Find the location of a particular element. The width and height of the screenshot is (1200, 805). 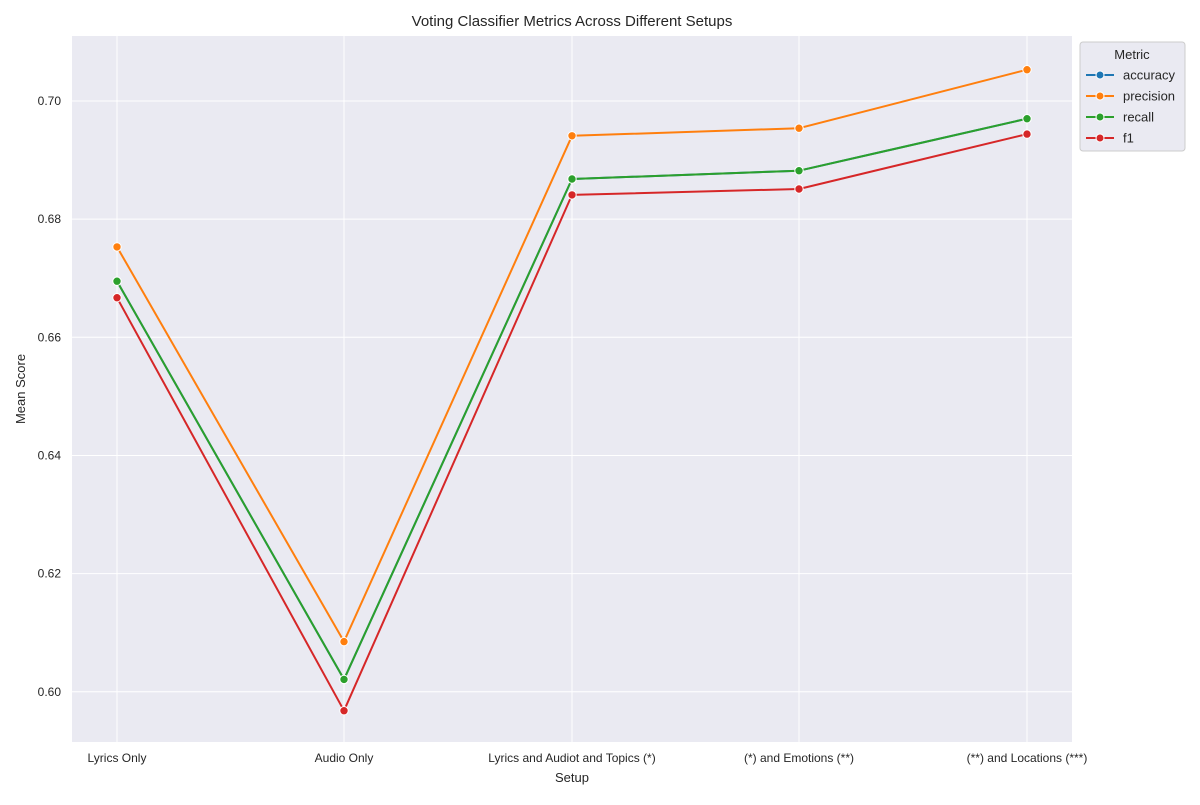

y-tick-label: 0.70 is located at coordinates (50, 101).